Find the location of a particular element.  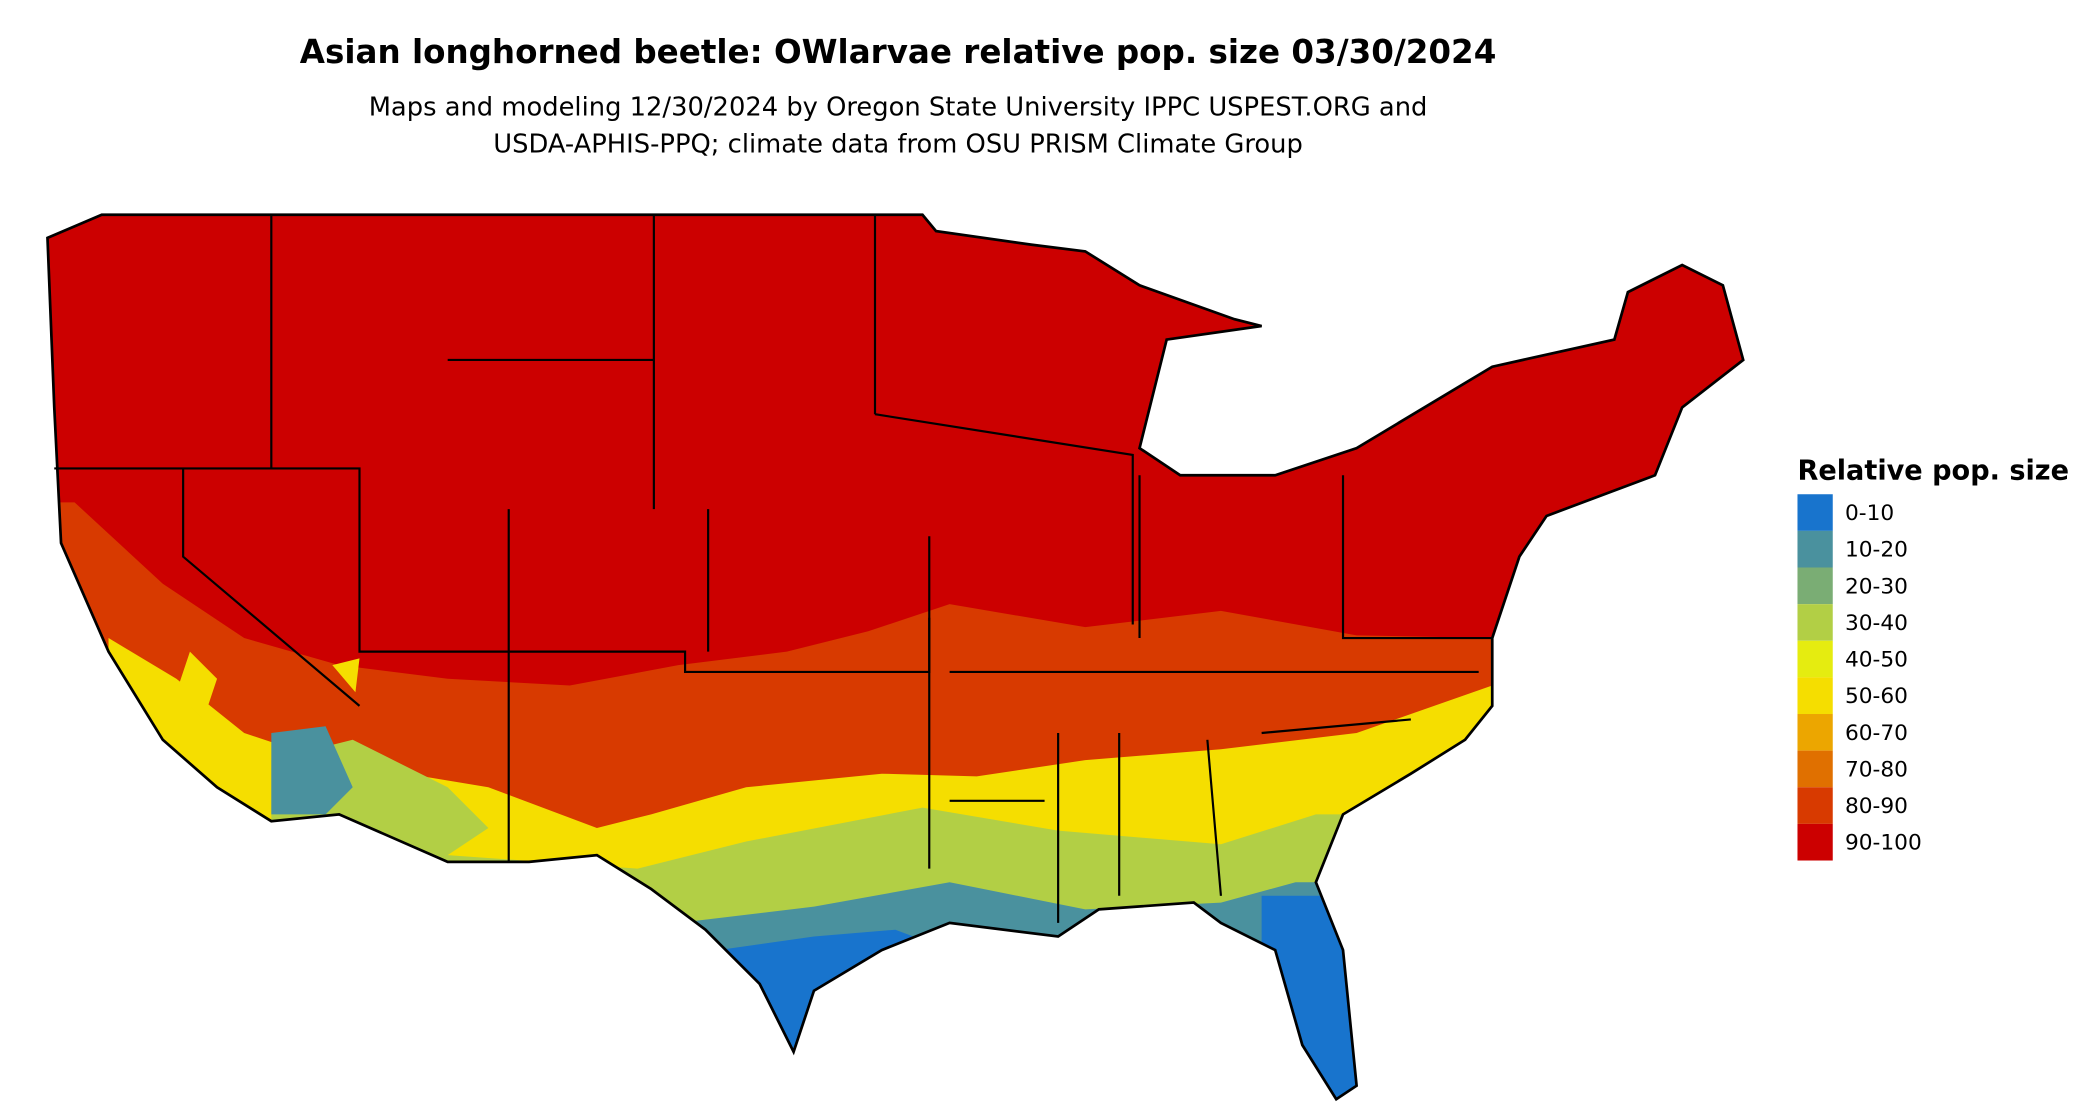

legend-label: 40-50 is located at coordinates (1876, 660).